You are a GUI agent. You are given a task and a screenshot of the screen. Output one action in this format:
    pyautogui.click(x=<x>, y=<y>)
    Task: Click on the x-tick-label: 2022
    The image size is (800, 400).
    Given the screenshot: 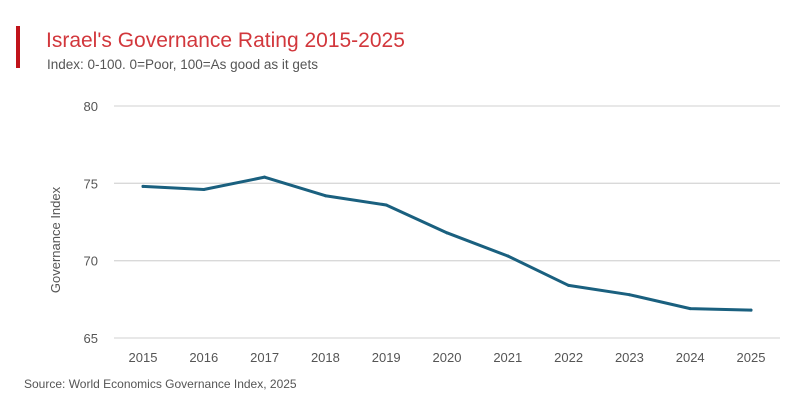 What is the action you would take?
    pyautogui.click(x=568, y=357)
    